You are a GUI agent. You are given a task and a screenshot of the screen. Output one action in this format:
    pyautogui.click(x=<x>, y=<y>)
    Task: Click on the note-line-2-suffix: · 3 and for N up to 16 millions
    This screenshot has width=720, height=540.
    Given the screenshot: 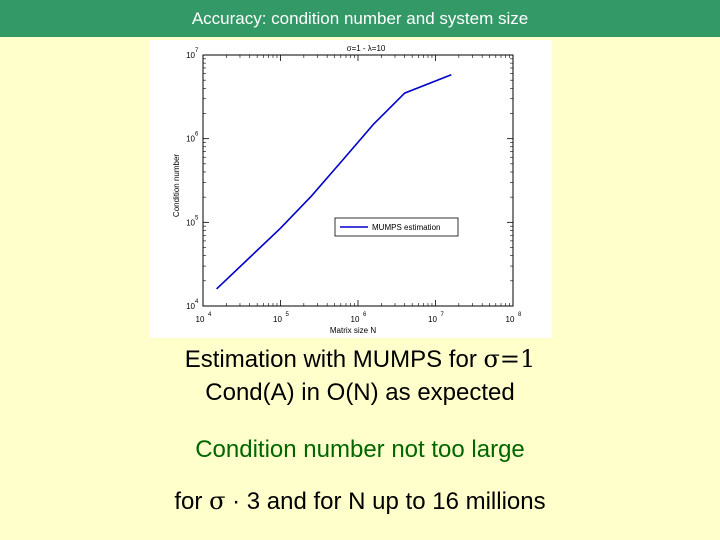 What is the action you would take?
    pyautogui.click(x=385, y=501)
    